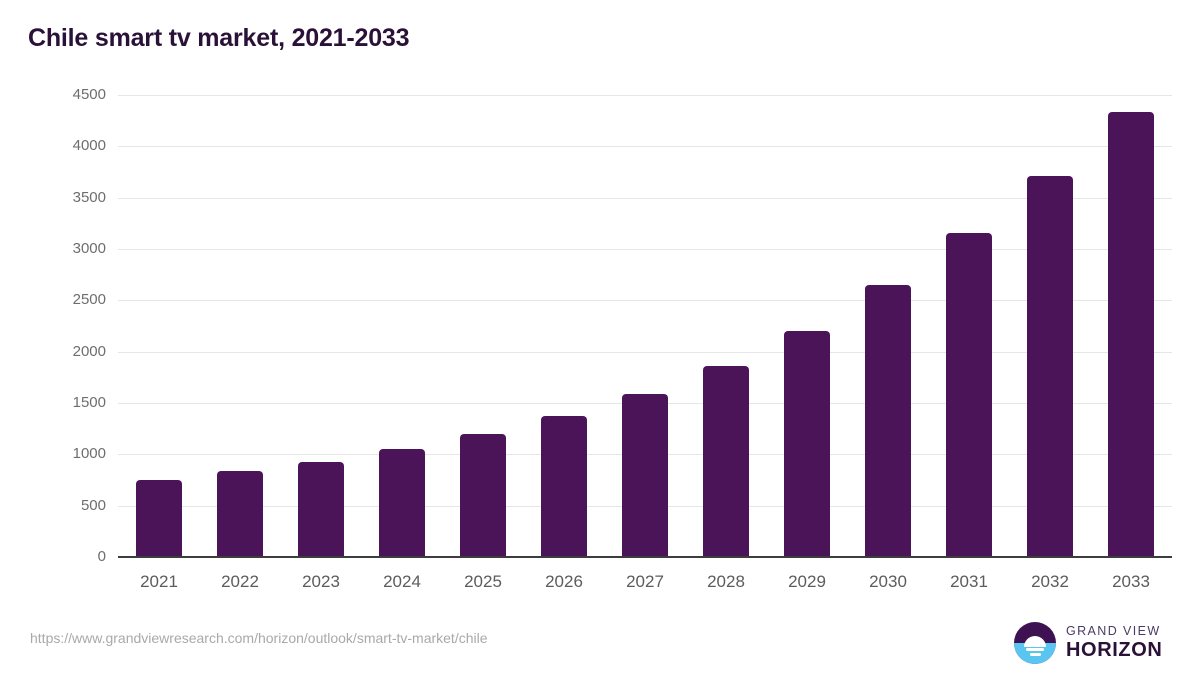 The width and height of the screenshot is (1200, 675). I want to click on bar-2021, so click(159, 518).